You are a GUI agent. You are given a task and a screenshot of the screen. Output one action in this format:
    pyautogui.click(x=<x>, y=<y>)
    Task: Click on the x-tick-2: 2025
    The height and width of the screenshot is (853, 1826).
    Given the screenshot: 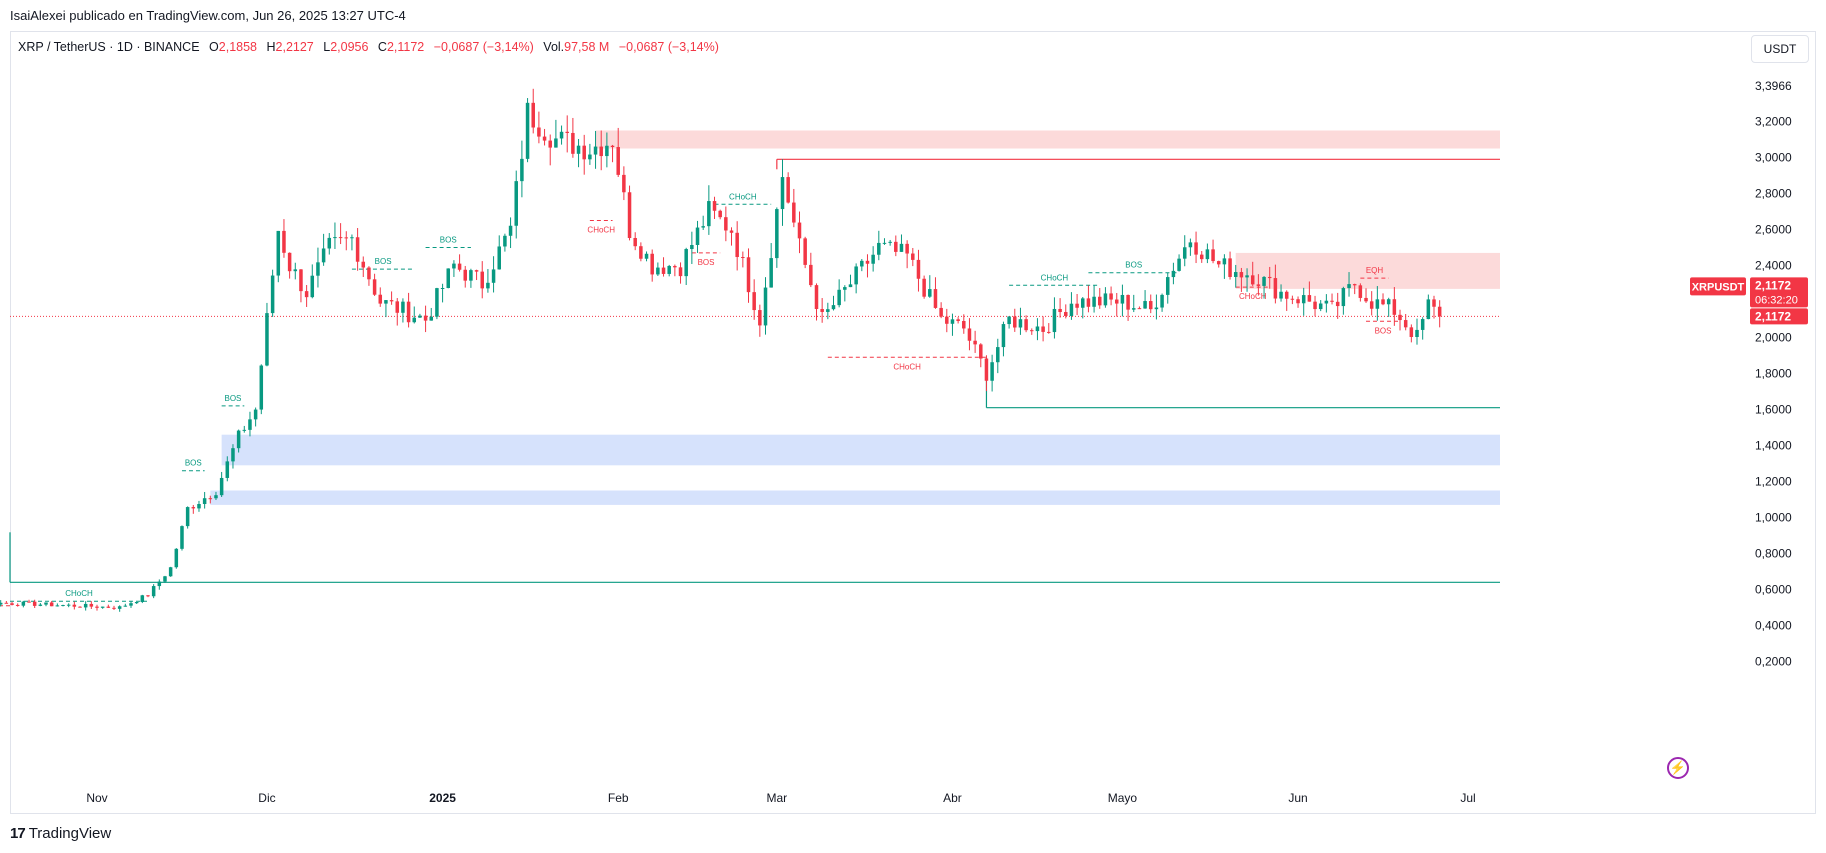 What is the action you would take?
    pyautogui.click(x=442, y=798)
    